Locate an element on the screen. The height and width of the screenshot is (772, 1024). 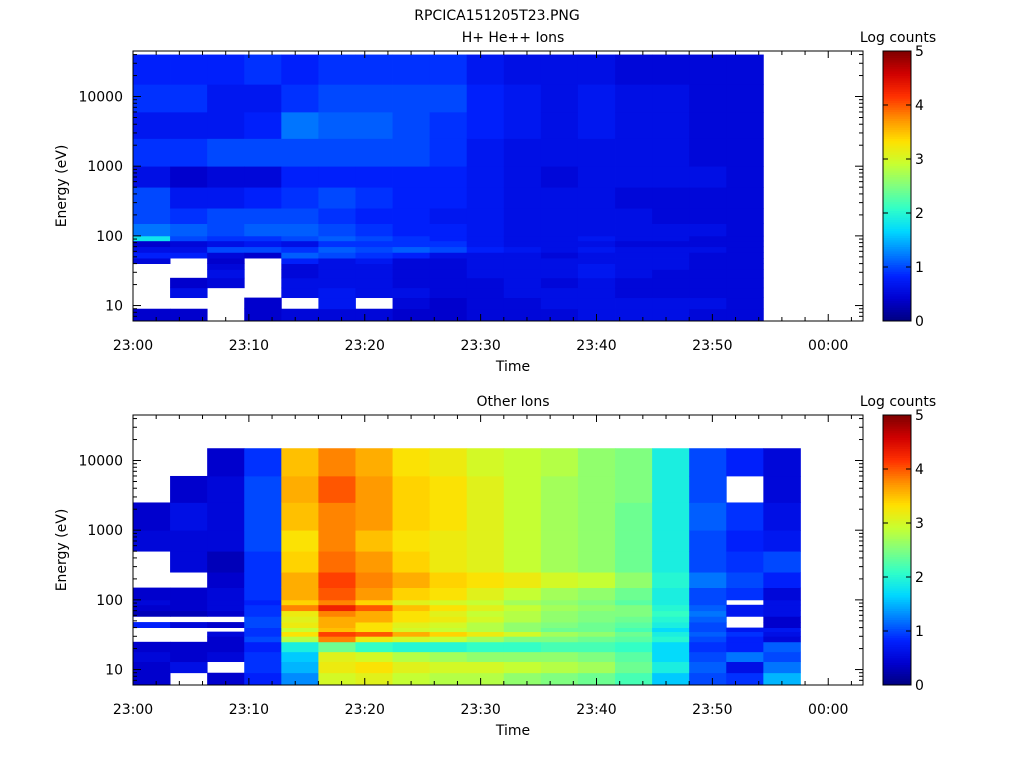
x-tick-label: 23:30 is located at coordinates (480, 346).